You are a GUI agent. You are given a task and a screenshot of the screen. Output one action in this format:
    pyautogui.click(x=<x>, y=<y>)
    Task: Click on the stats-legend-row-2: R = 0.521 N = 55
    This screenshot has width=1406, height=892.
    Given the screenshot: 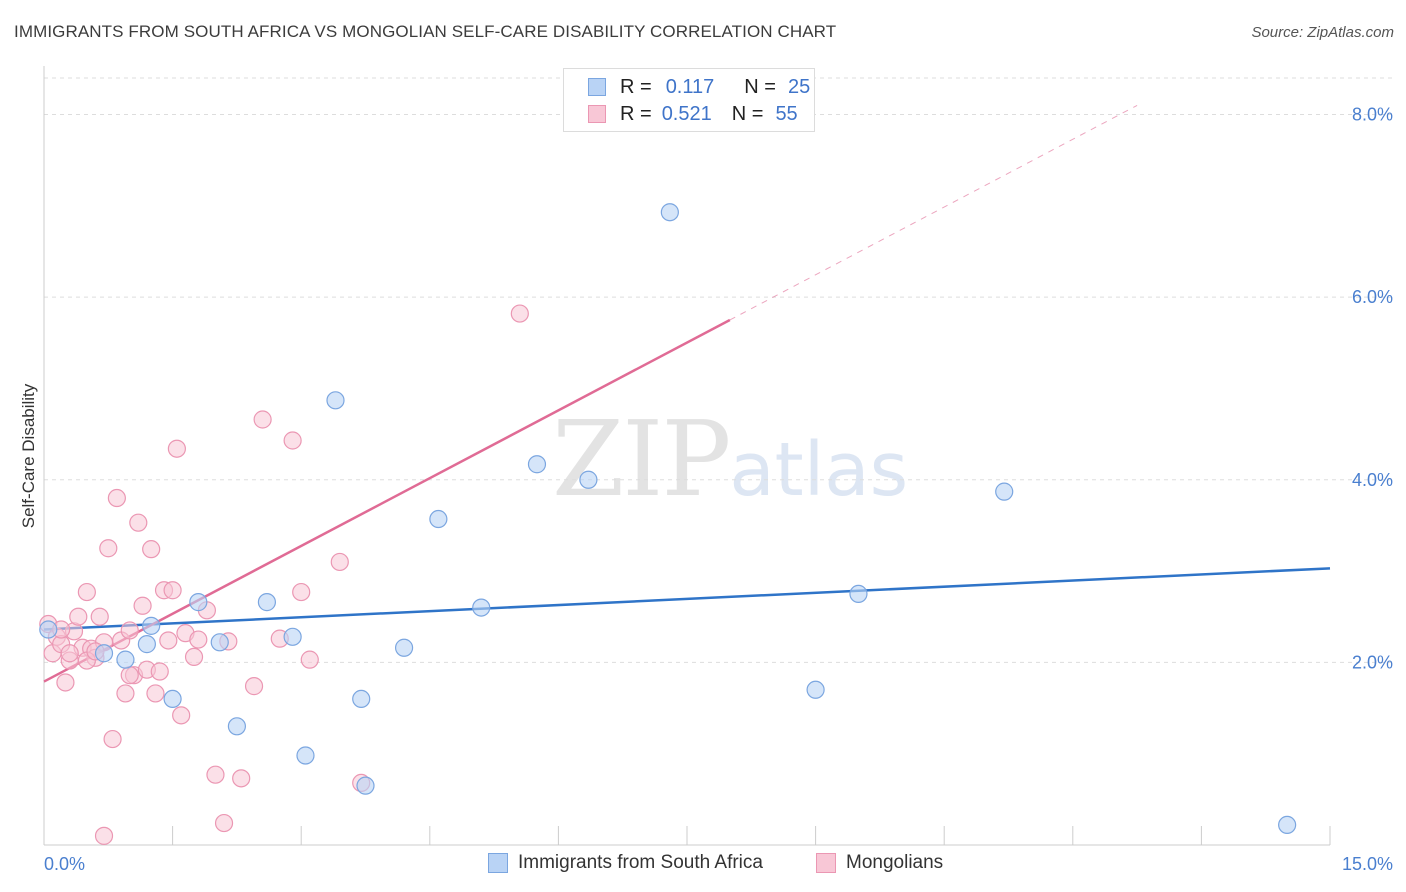 What is the action you would take?
    pyautogui.click(x=693, y=114)
    